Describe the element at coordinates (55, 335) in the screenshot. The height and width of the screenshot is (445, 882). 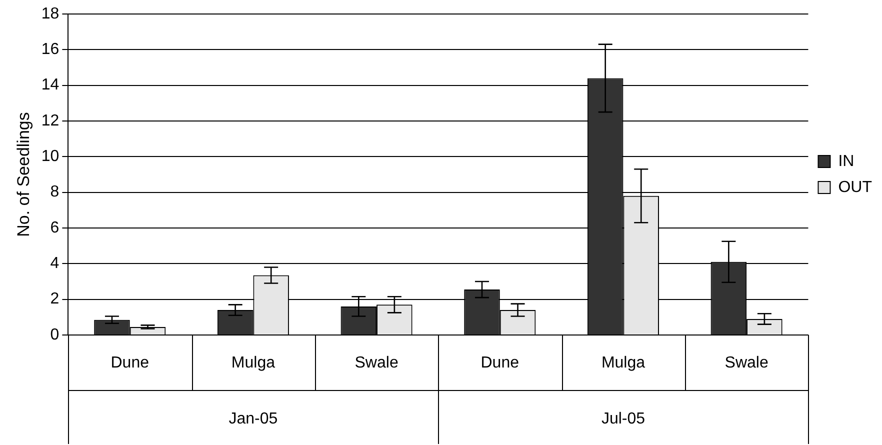
I see `y-tick-label: 0` at that location.